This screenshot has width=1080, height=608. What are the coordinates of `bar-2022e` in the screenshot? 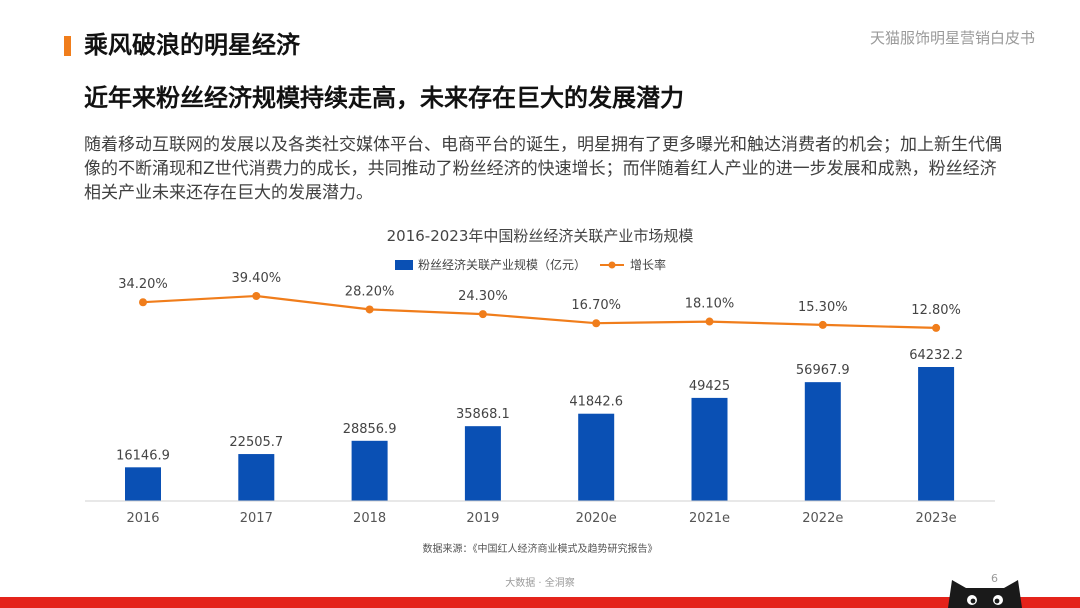 It's located at (822, 441).